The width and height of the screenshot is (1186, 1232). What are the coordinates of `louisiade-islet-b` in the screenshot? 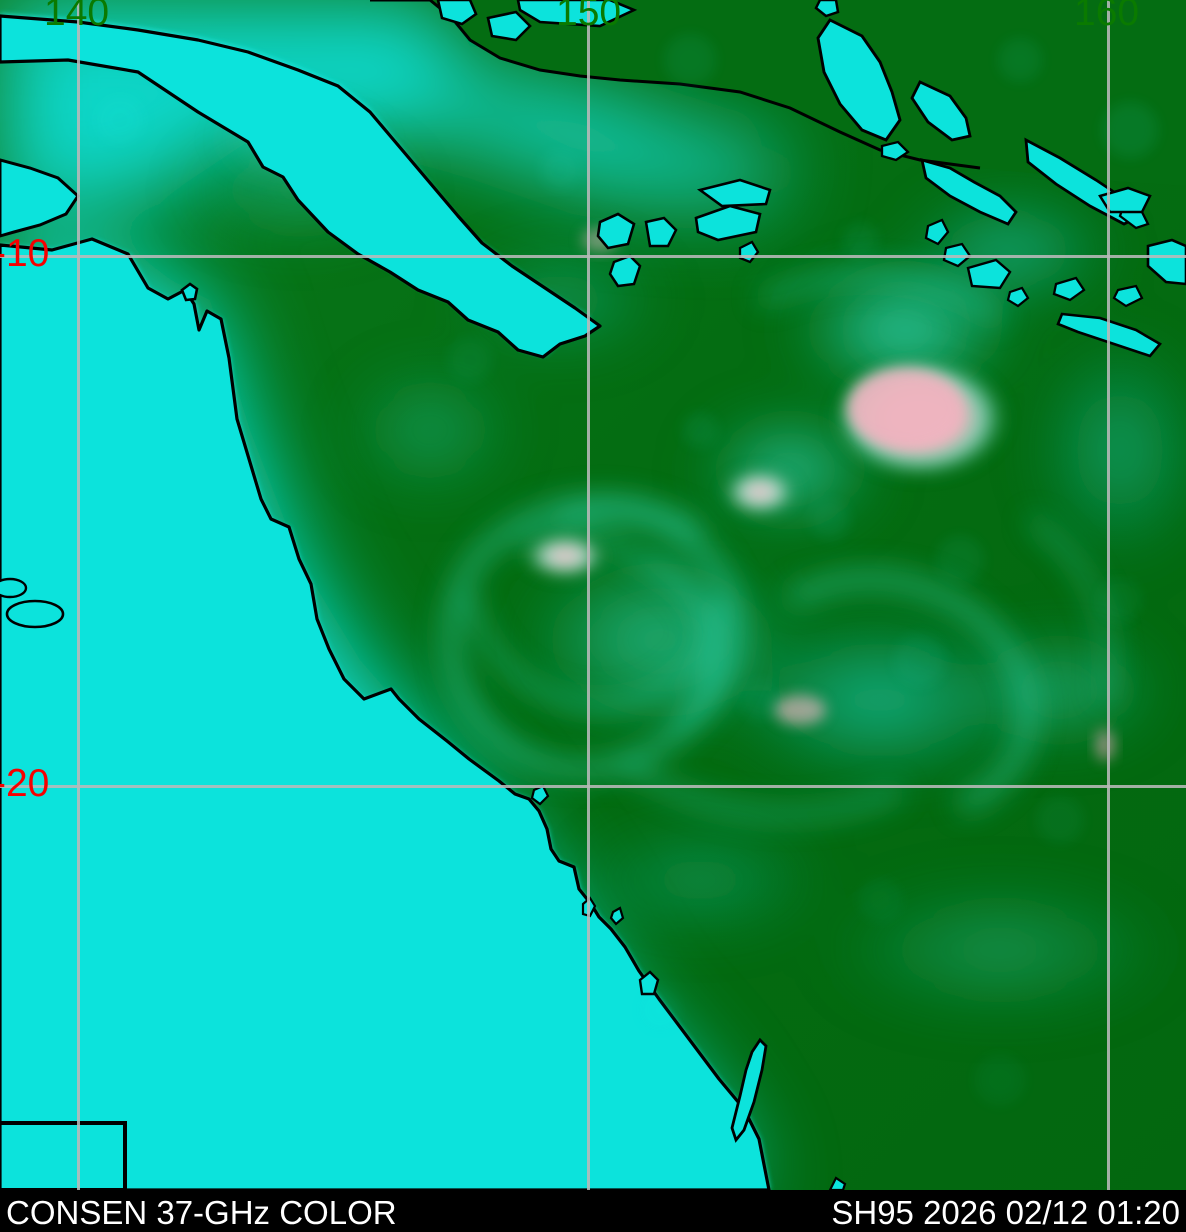 It's located at (625, 271).